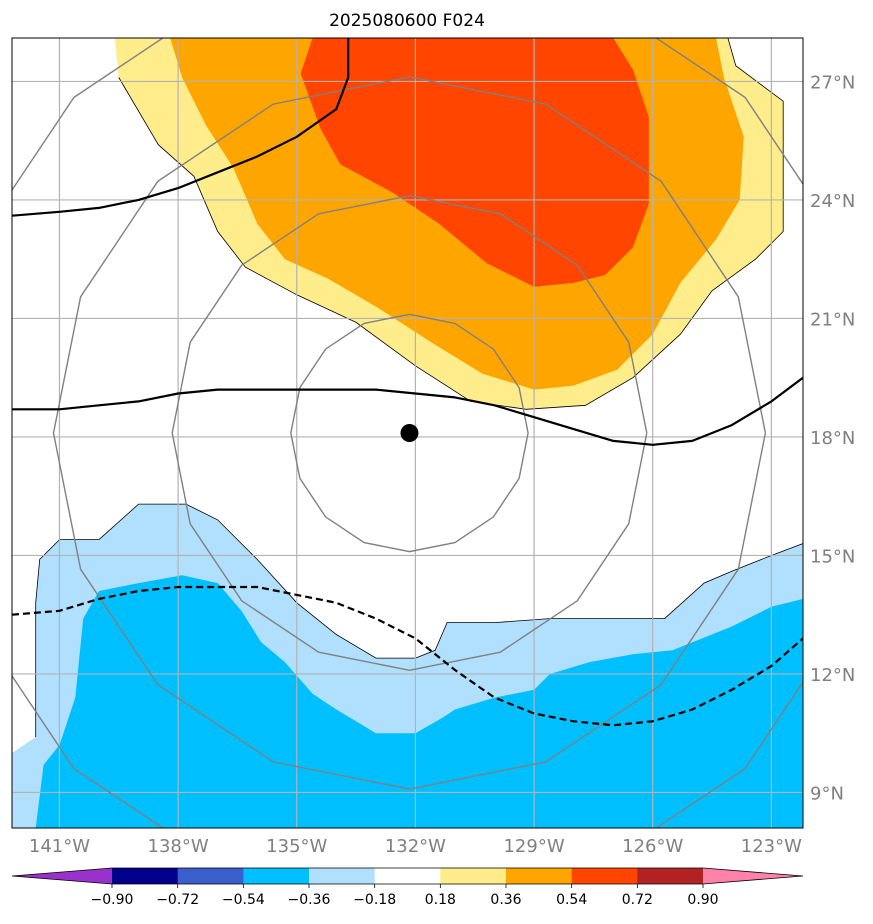 The height and width of the screenshot is (924, 873). Describe the element at coordinates (832, 82) in the screenshot. I see `lat-tick-label: 27°N` at that location.